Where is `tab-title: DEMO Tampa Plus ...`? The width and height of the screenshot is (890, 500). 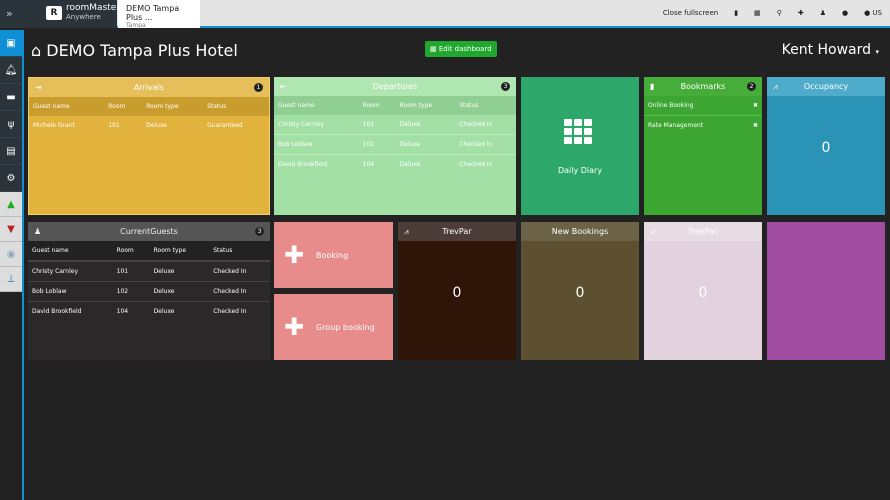
tab-title: DEMO Tampa Plus ... is located at coordinates (153, 13).